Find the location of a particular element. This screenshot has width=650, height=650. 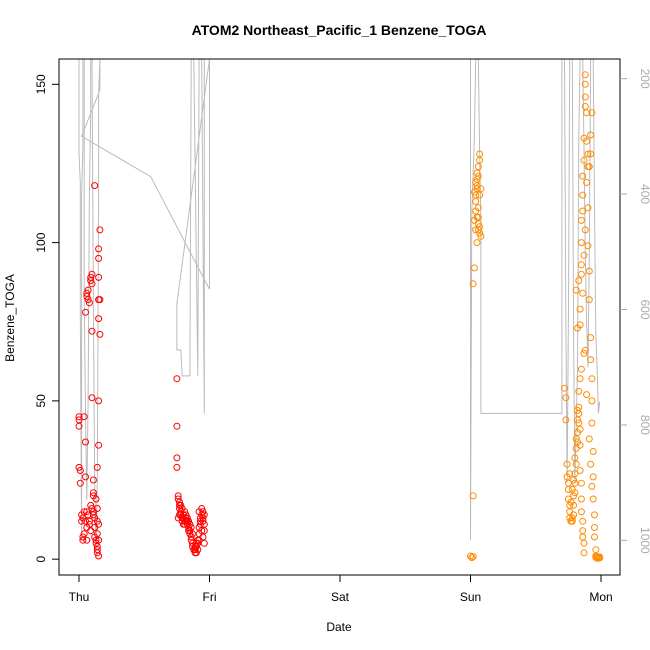

x-axis: Thu Fri Sat Sun Mon is located at coordinates (341, 589).